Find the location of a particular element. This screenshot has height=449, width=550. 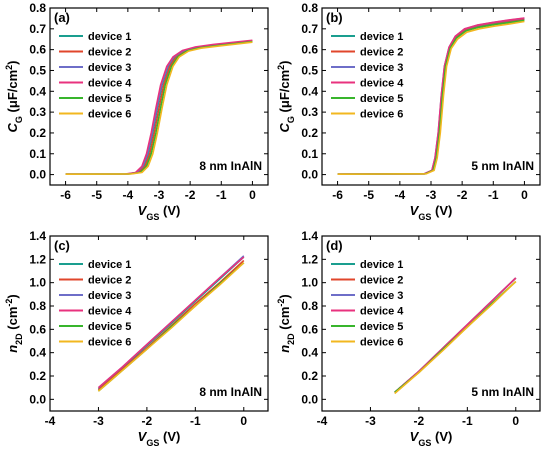

y-tick-label: 0.1 is located at coordinates (309, 154).